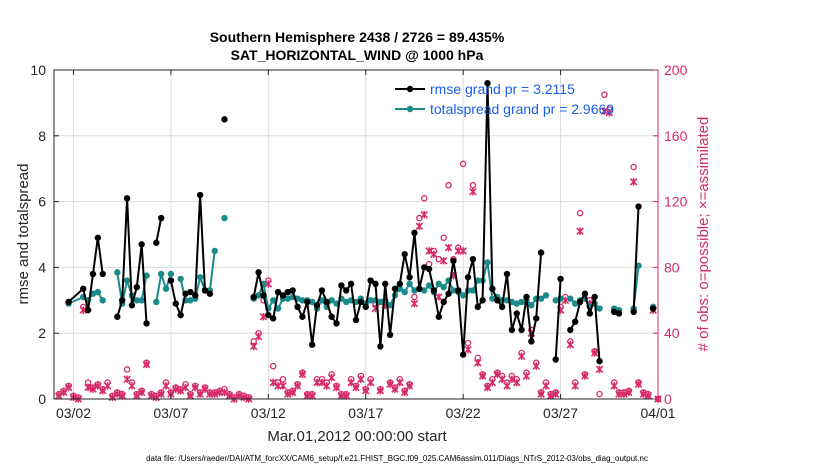 This screenshot has width=830, height=470. I want to click on y-right-tick-label: 200, so click(676, 70).